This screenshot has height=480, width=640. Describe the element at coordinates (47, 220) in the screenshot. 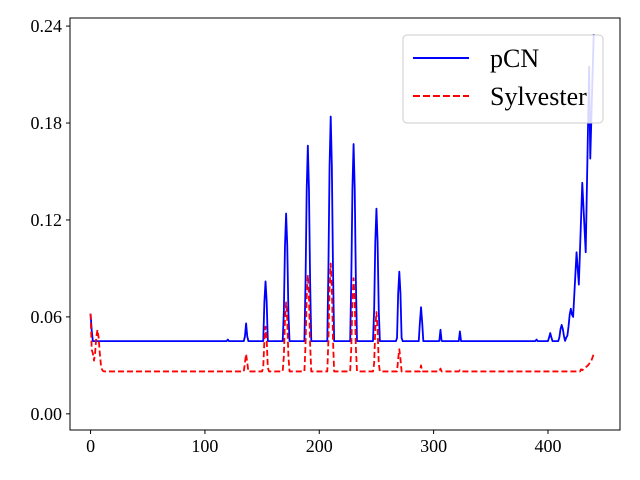

I see `y-tick-label: 0.12` at that location.